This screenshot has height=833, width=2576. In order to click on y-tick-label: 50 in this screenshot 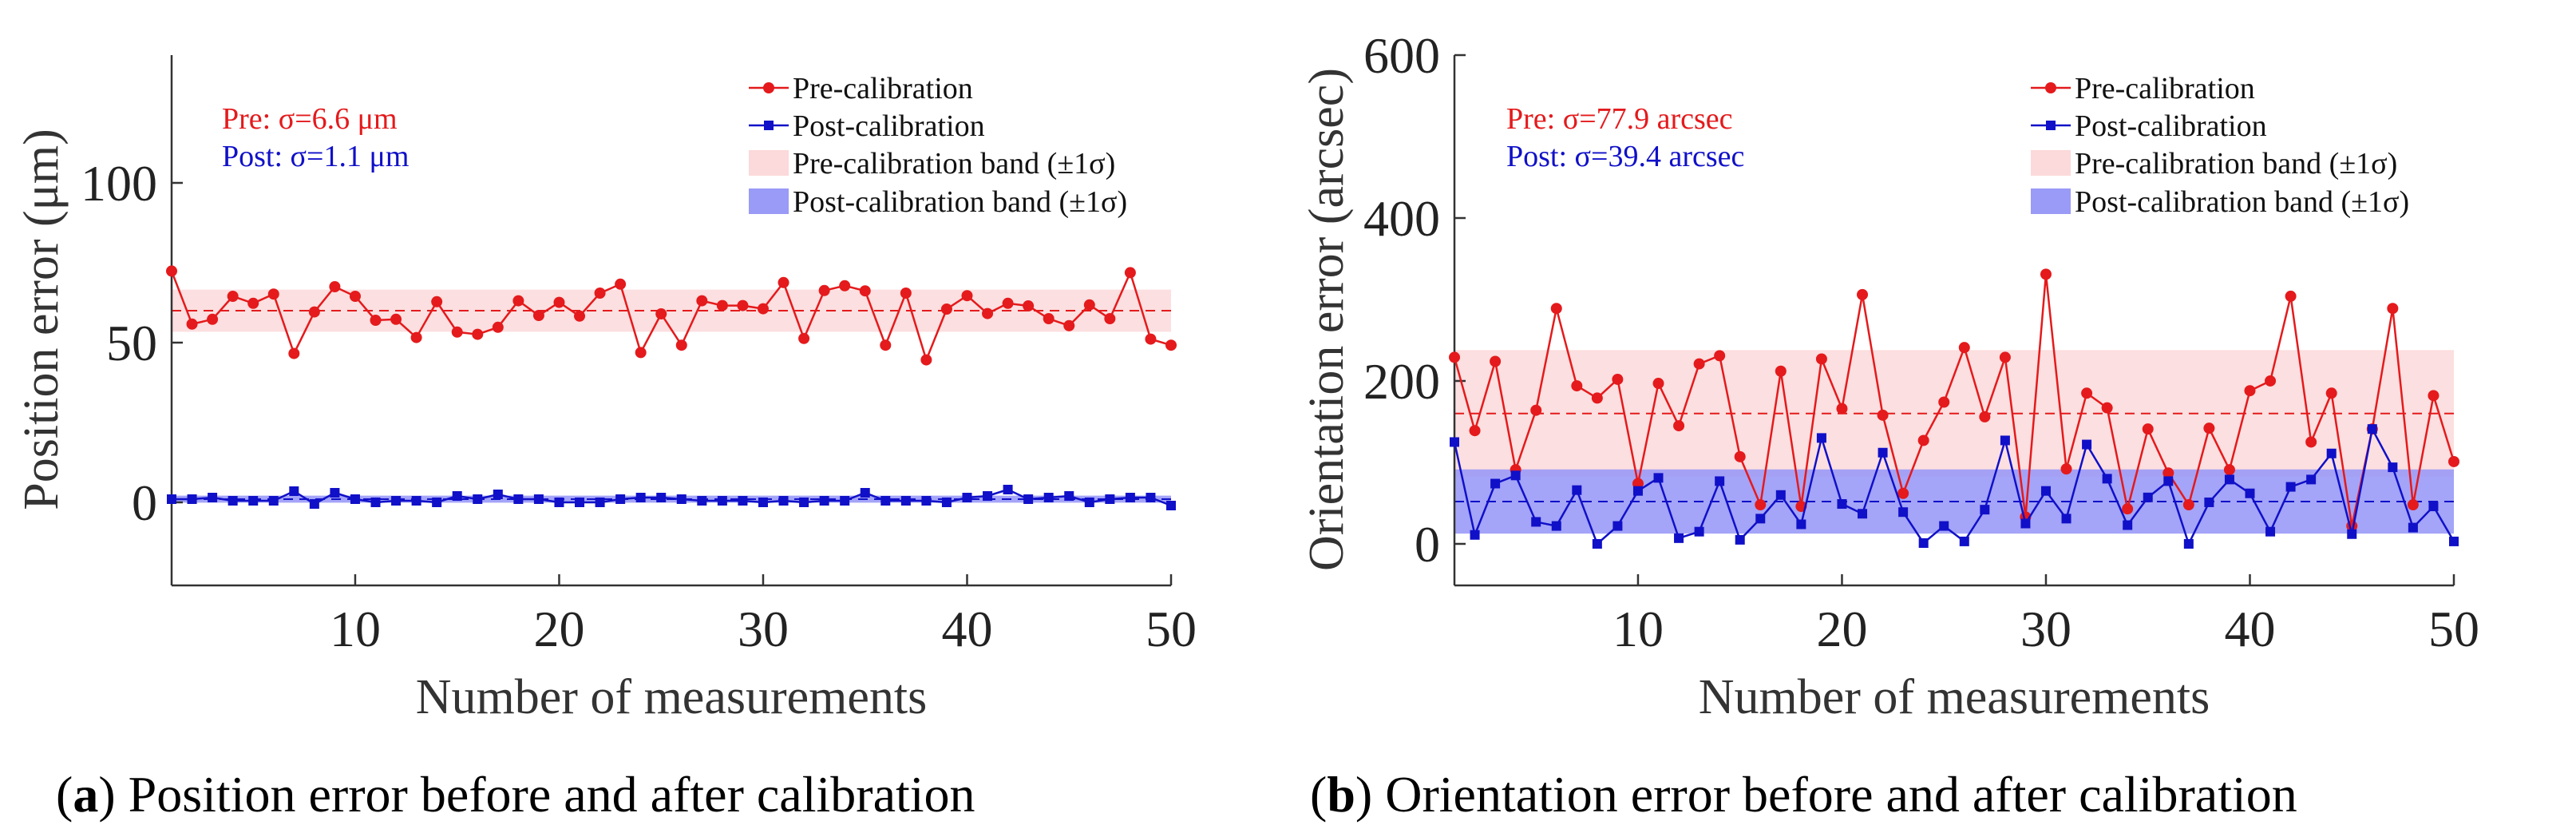, I will do `click(131, 343)`.